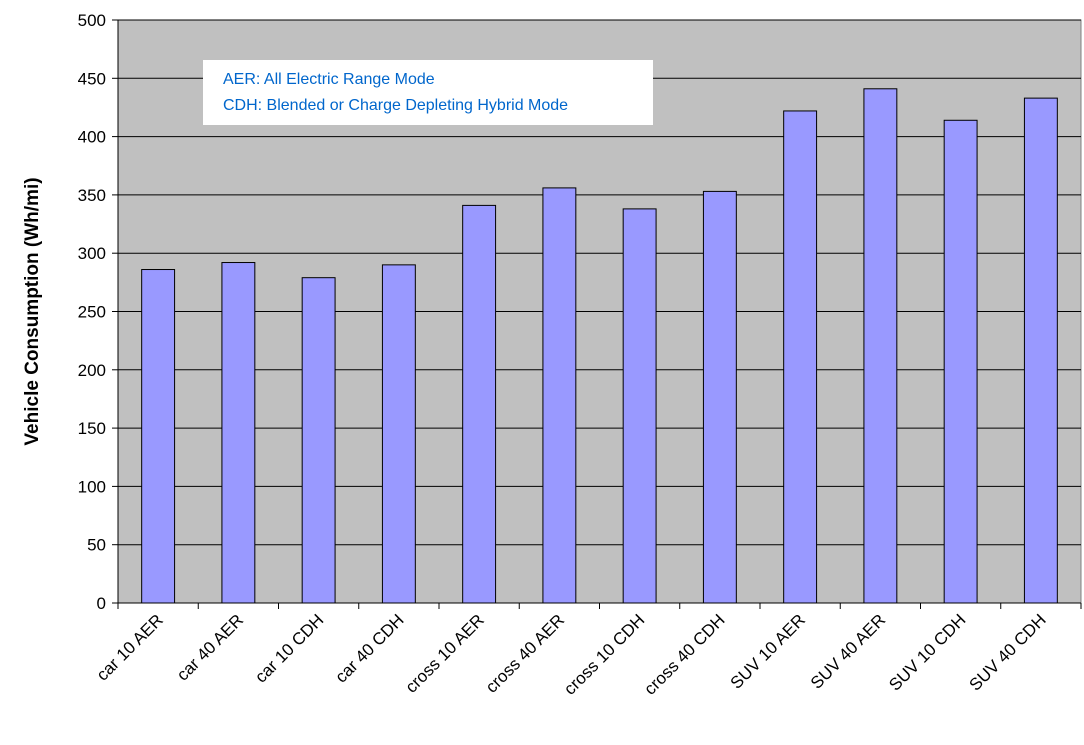  Describe the element at coordinates (329, 79) in the screenshot. I see `annotation-line-aer: AER: All Electric Range Mode` at that location.